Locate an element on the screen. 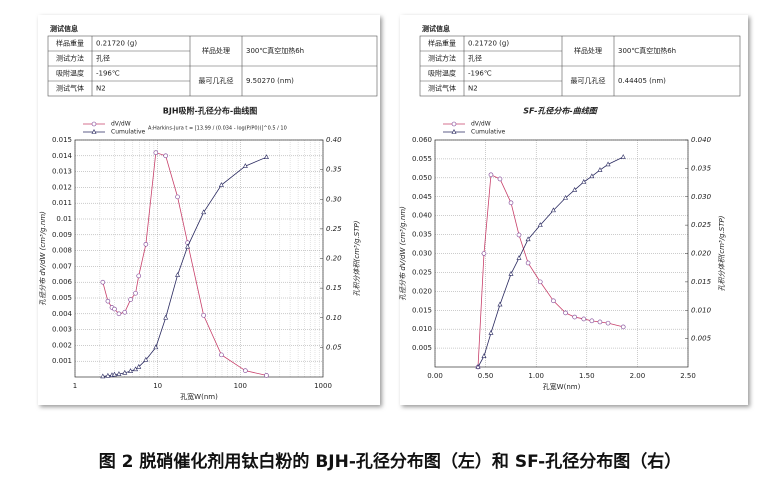 The image size is (780, 491). y-tick-label: 0.013 is located at coordinates (62, 172).